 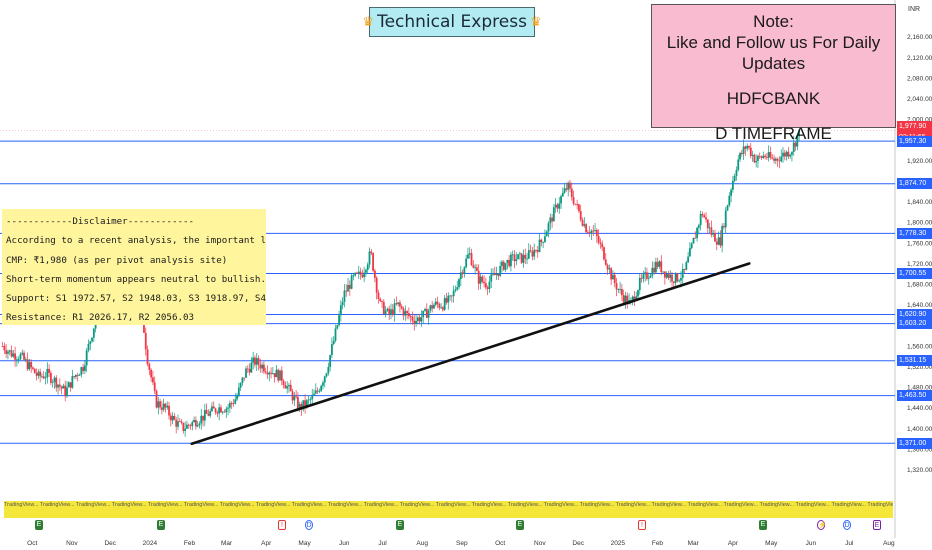 I want to click on split-icon: ⚡, so click(x=822, y=525).